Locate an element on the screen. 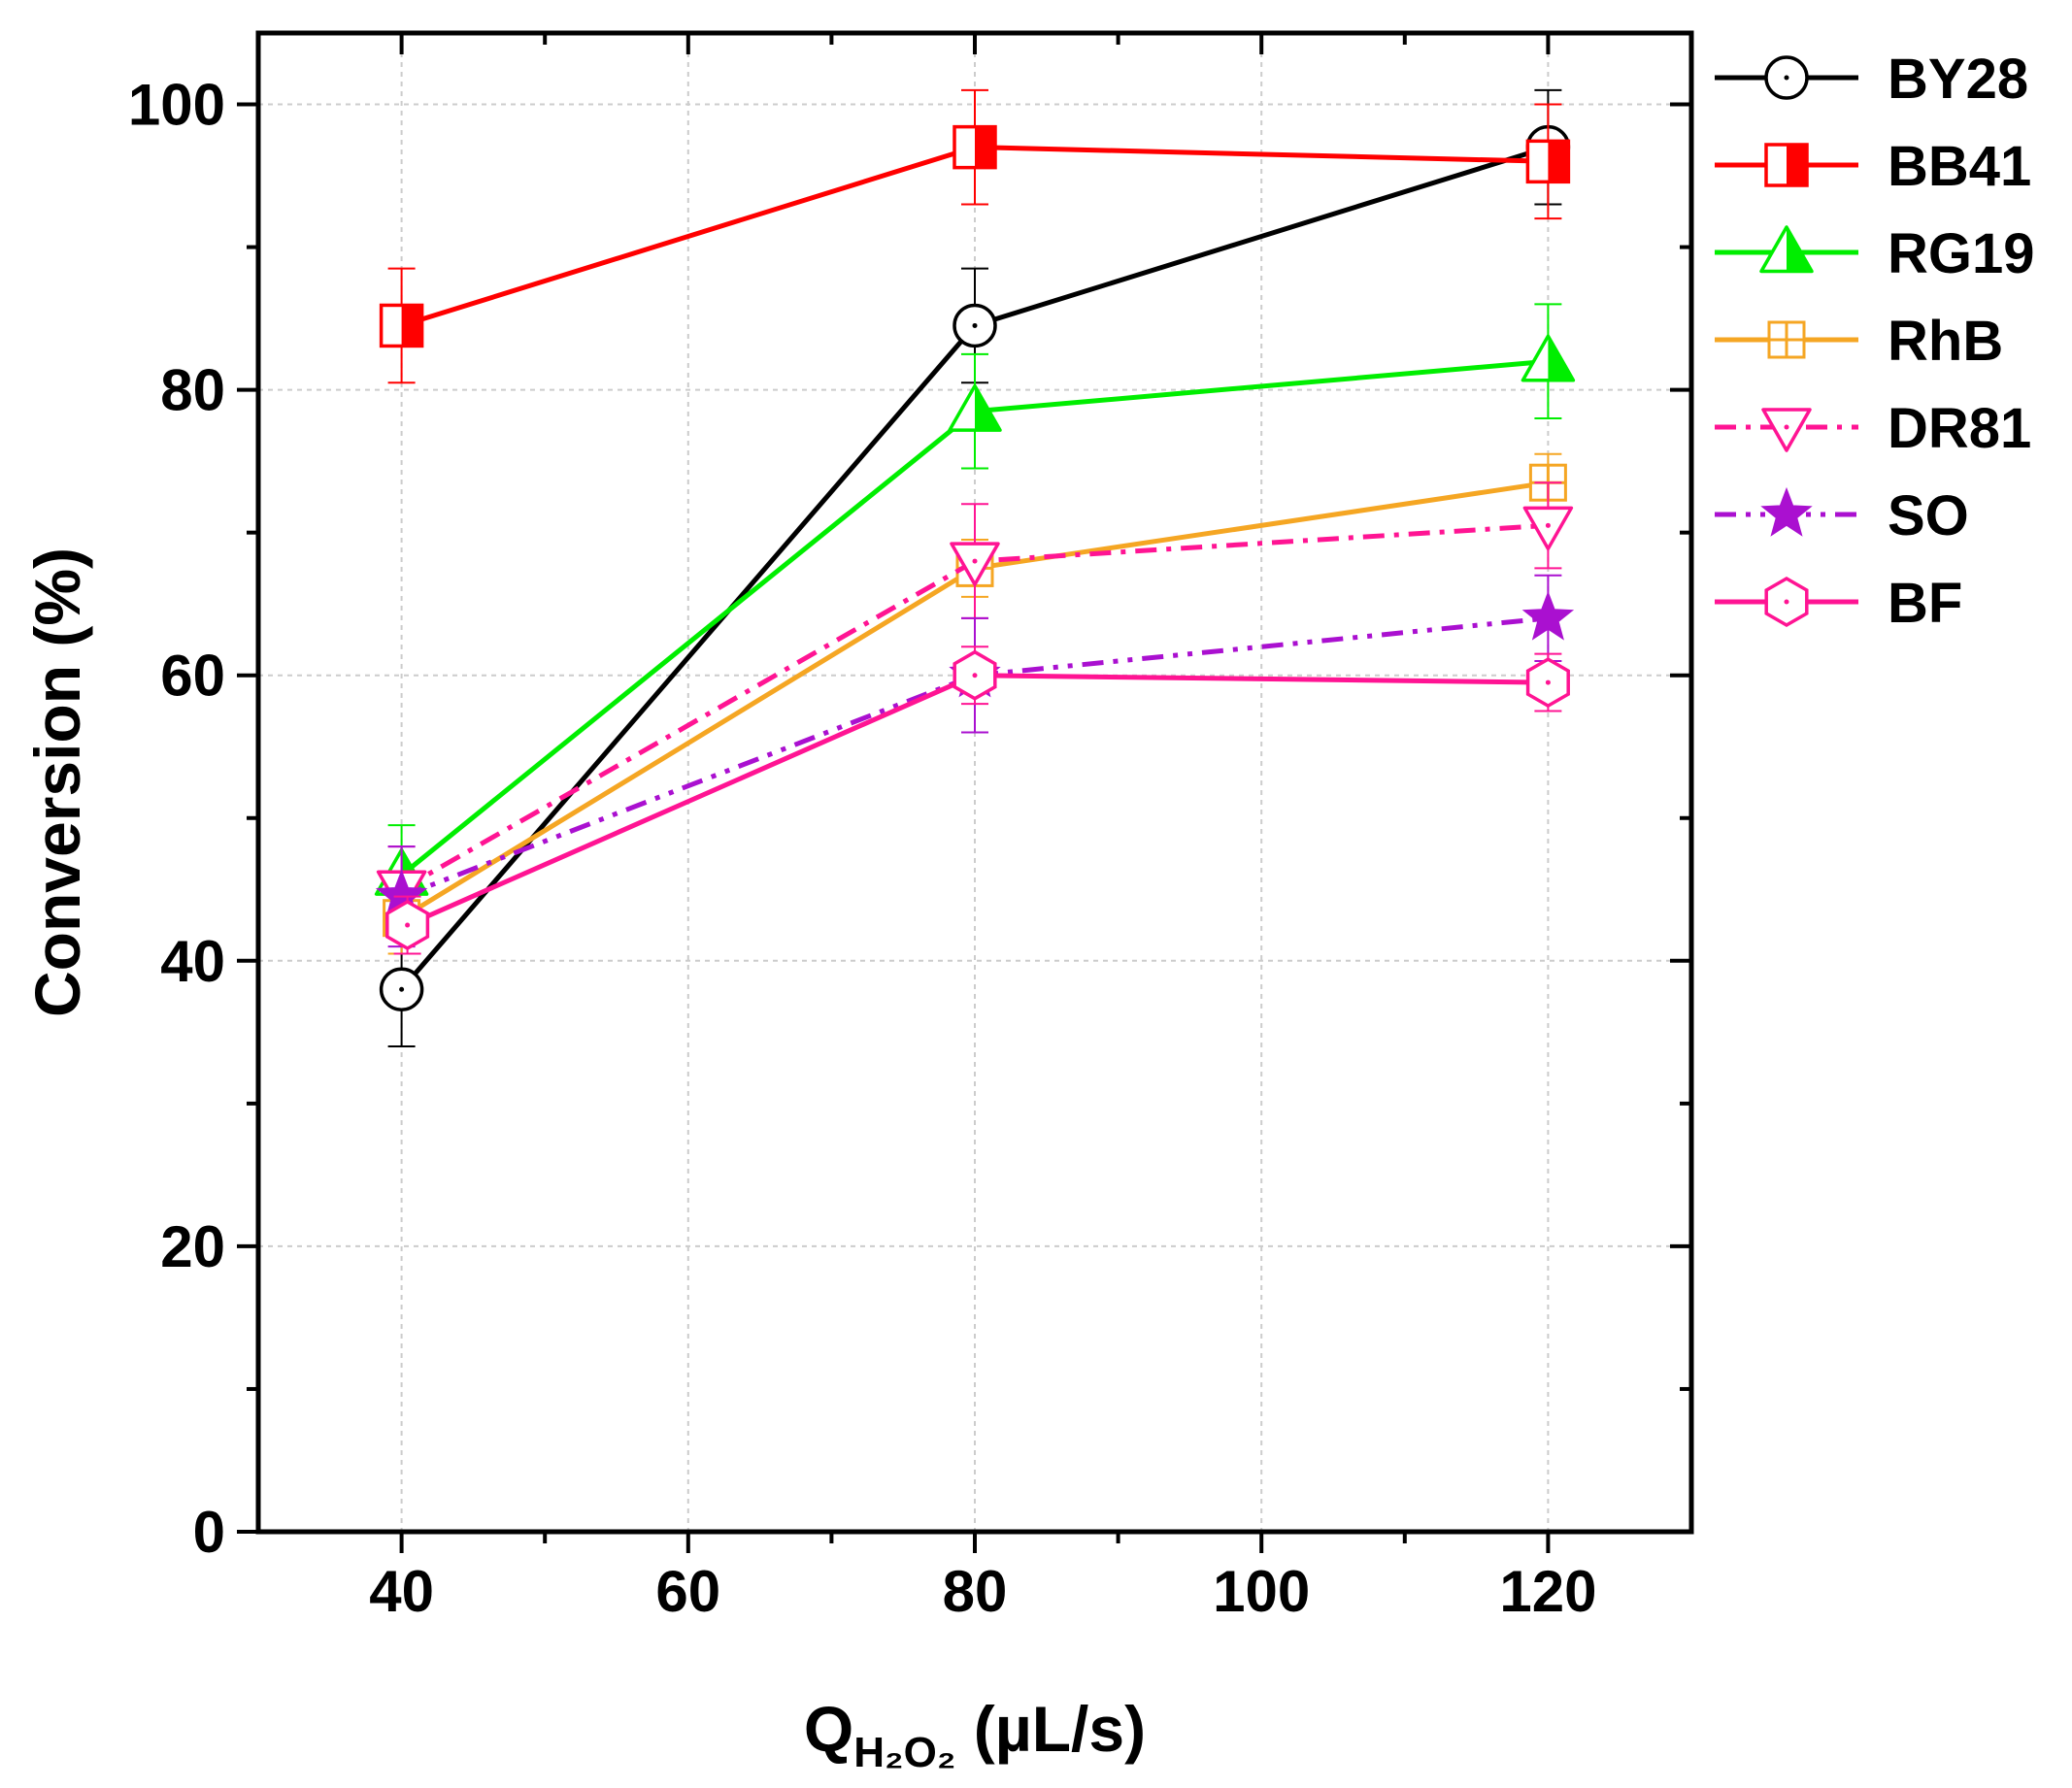  marker-bf-80-dot is located at coordinates (975, 676).